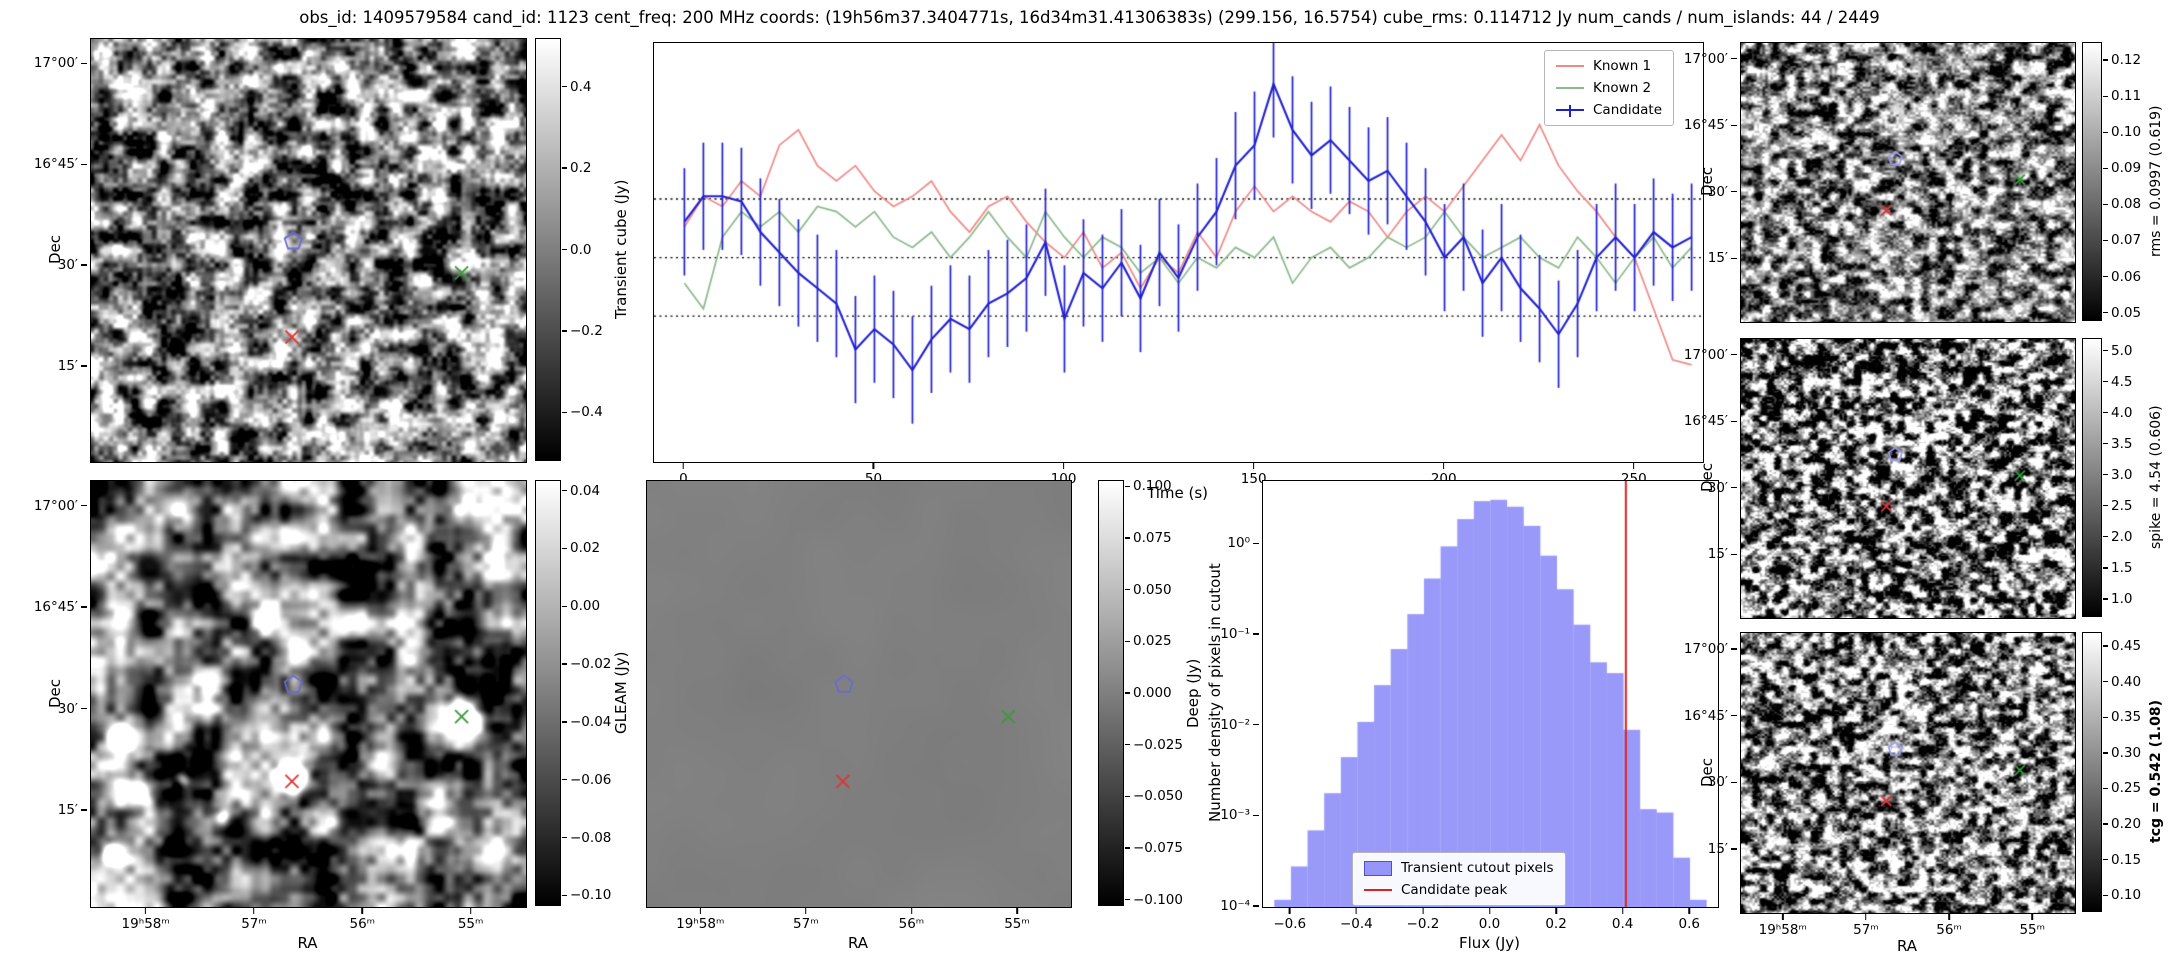  I want to click on lightcurve-legend: Known 1 Known 2 Candidate, so click(1609, 88).